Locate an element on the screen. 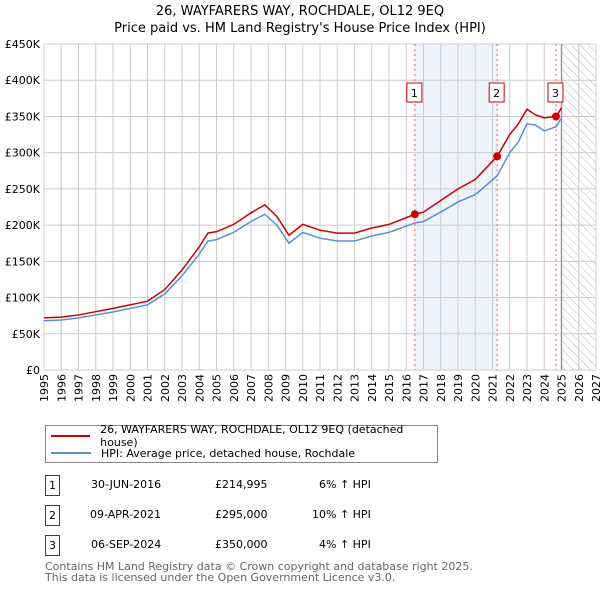  sale-badge: 1 is located at coordinates (52, 485).